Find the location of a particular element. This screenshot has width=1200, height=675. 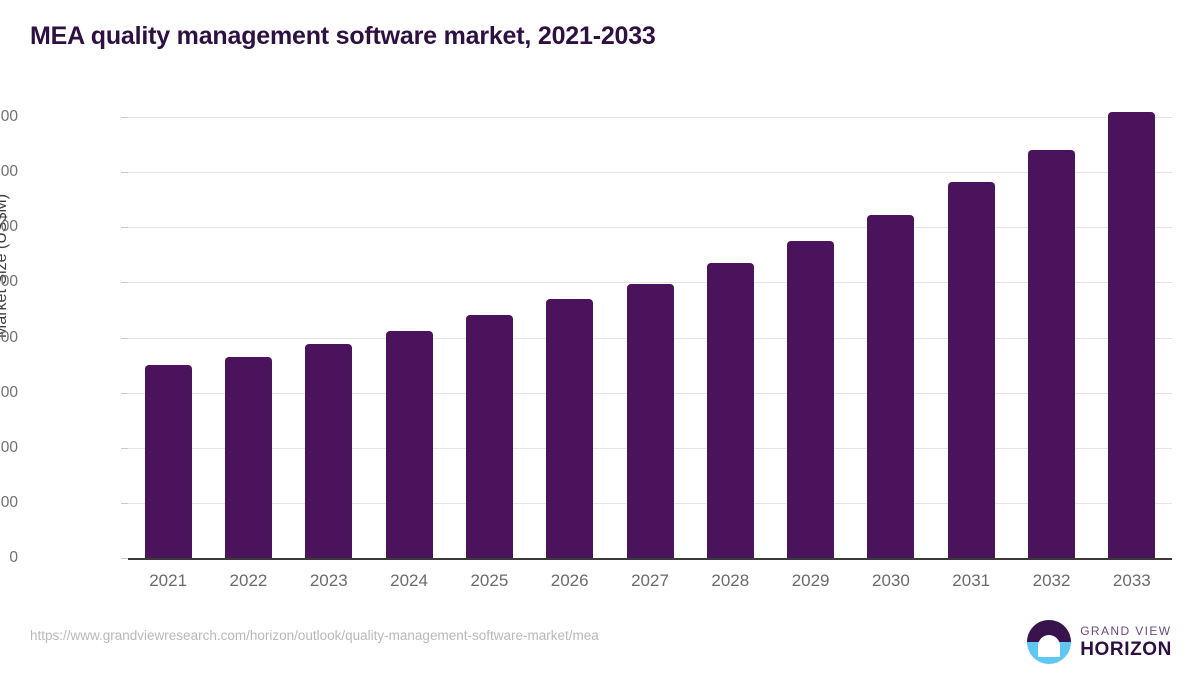

logo-line-horizon: HORIZON is located at coordinates (1126, 649).